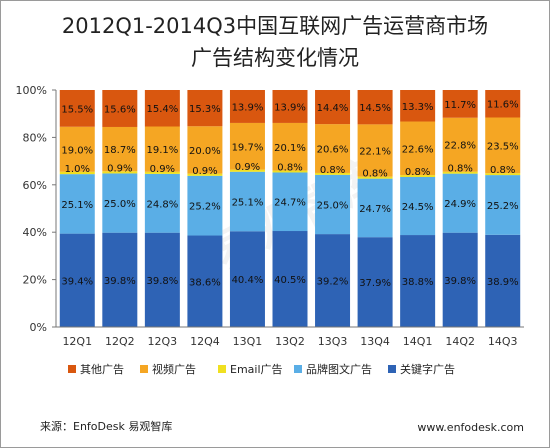 The image size is (550, 448). I want to click on data-label: 20.0%, so click(205, 151).